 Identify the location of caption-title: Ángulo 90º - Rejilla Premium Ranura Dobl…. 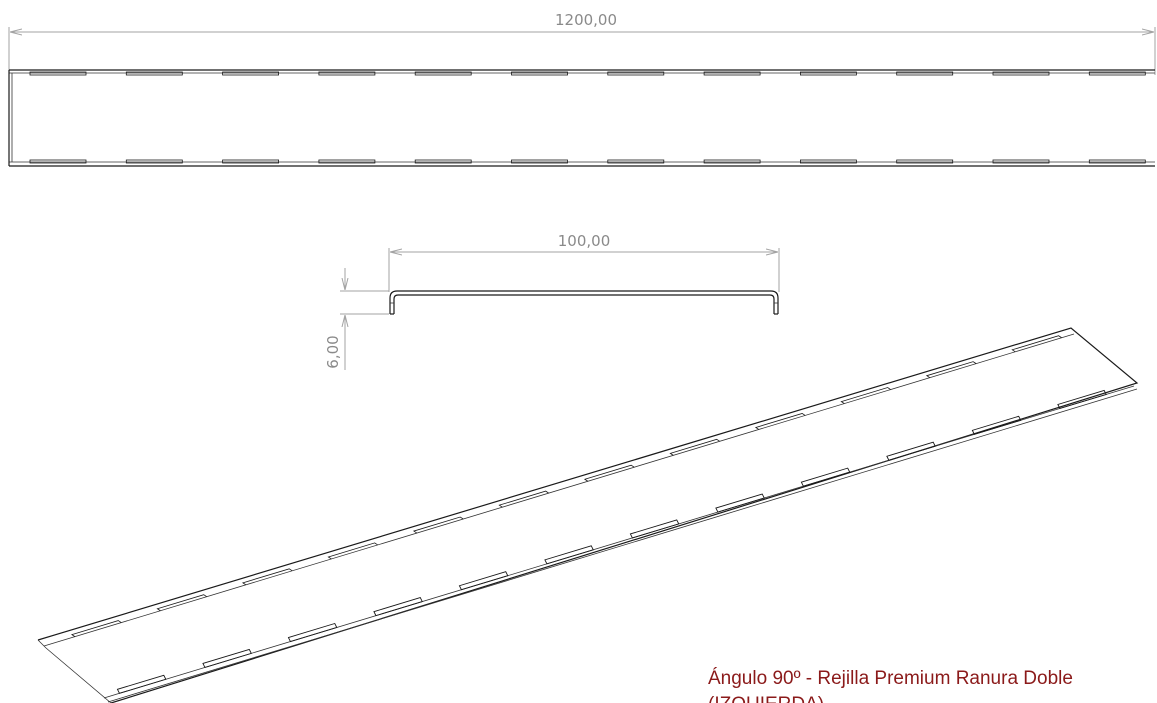
(890, 678).